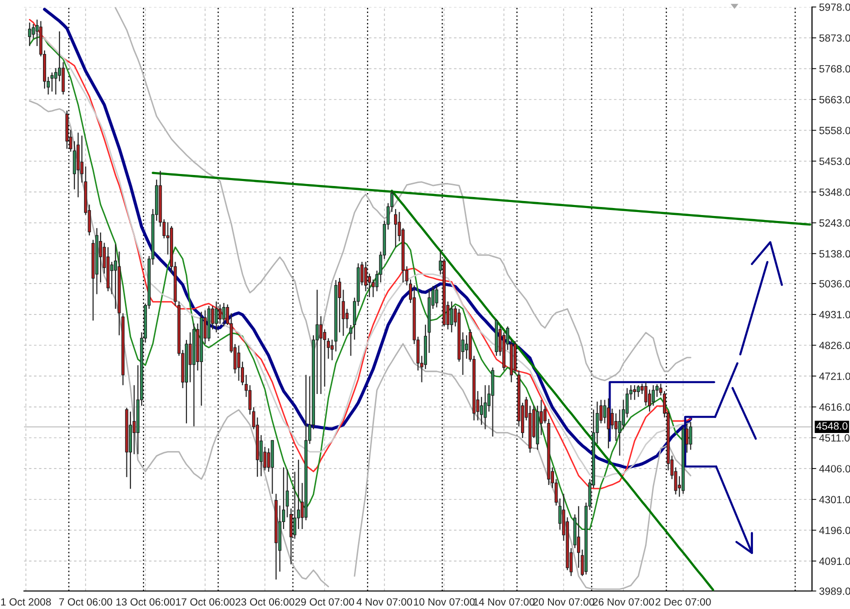  What do you see at coordinates (324, 602) in the screenshot?
I see `x-tick-label: 29 Oct 07:00` at bounding box center [324, 602].